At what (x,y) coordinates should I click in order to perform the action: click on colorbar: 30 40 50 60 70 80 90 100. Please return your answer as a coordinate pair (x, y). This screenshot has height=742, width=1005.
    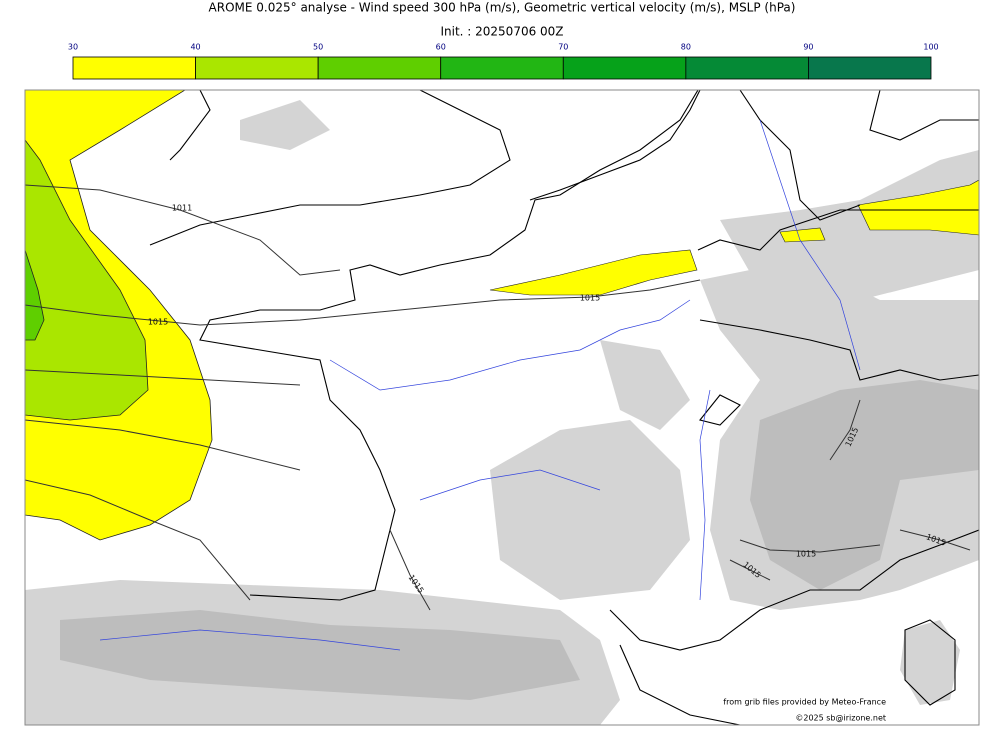
    Looking at the image, I should click on (503, 61).